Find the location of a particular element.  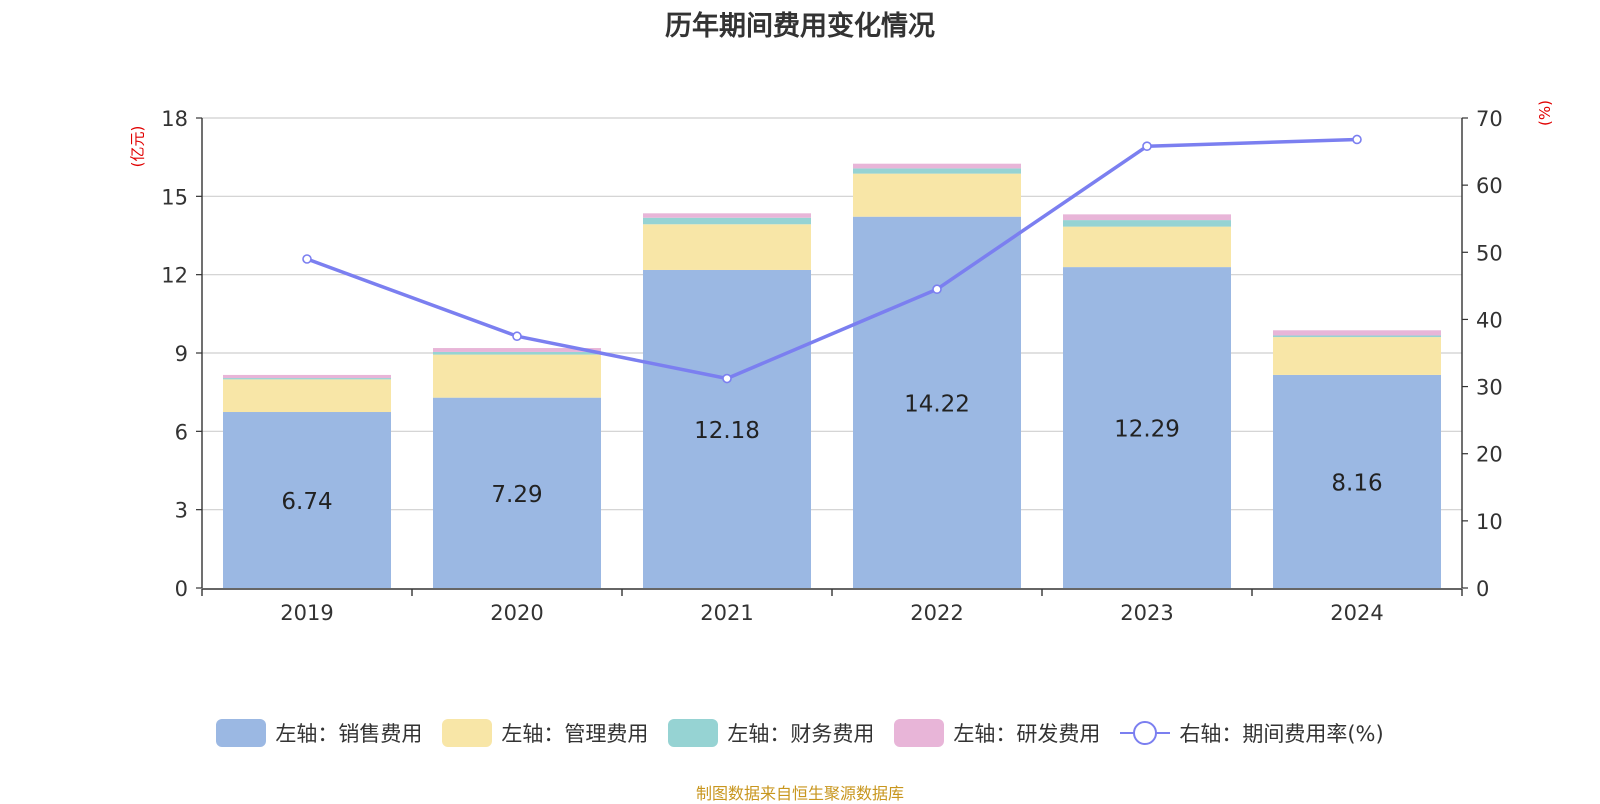

right-axis-tick-label-5: 50 is located at coordinates (1489, 253).